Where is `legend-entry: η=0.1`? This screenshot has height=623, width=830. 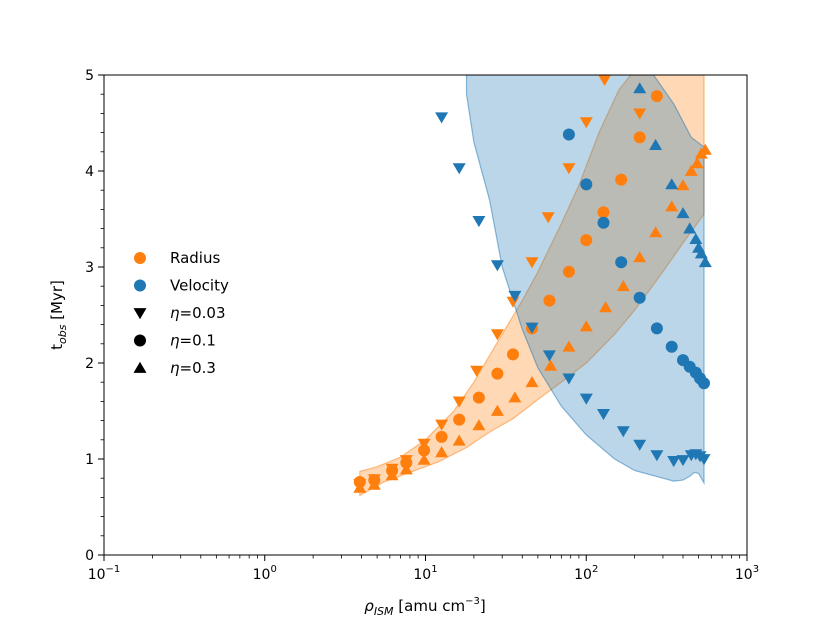 legend-entry: η=0.1 is located at coordinates (175, 341).